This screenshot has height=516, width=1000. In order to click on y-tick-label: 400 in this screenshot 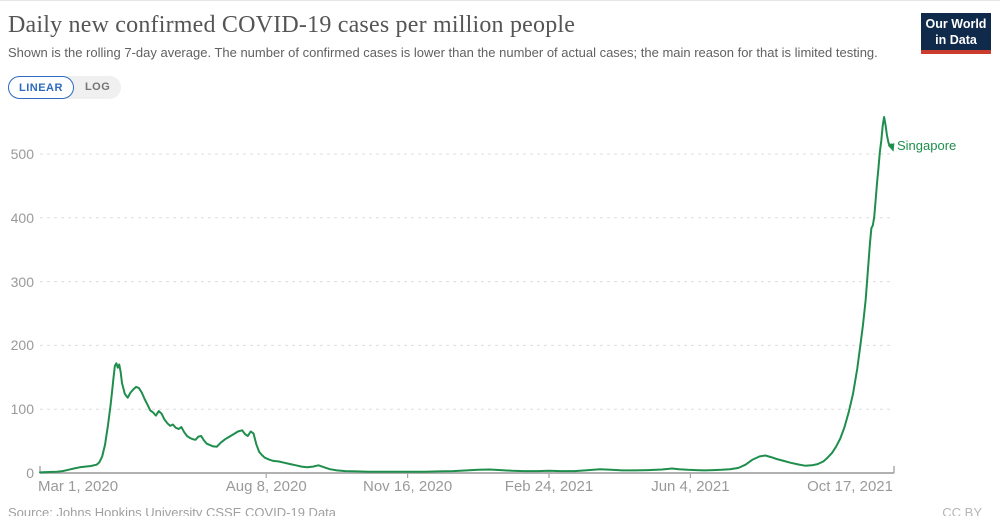, I will do `click(22, 217)`.